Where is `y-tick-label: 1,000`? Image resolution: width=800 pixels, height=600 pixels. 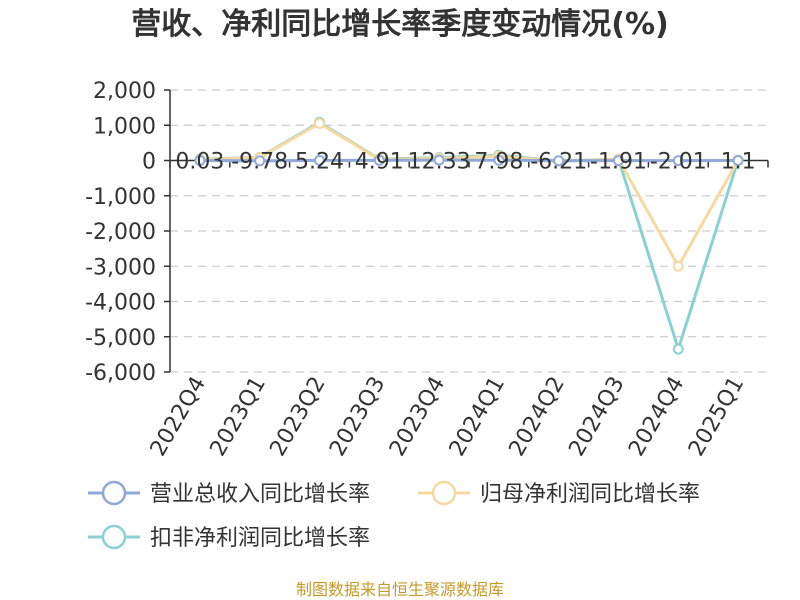
y-tick-label: 1,000 is located at coordinates (124, 126).